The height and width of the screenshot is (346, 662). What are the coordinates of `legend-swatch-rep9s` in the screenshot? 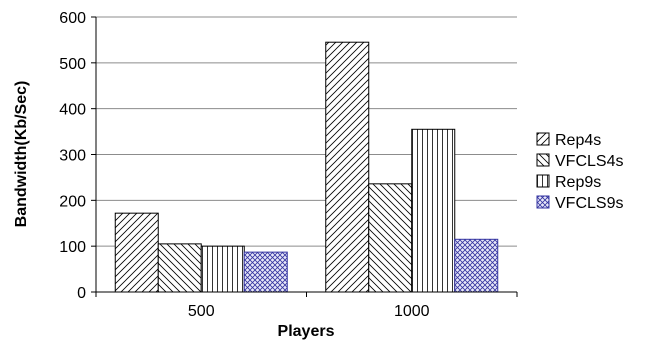 It's located at (543, 181).